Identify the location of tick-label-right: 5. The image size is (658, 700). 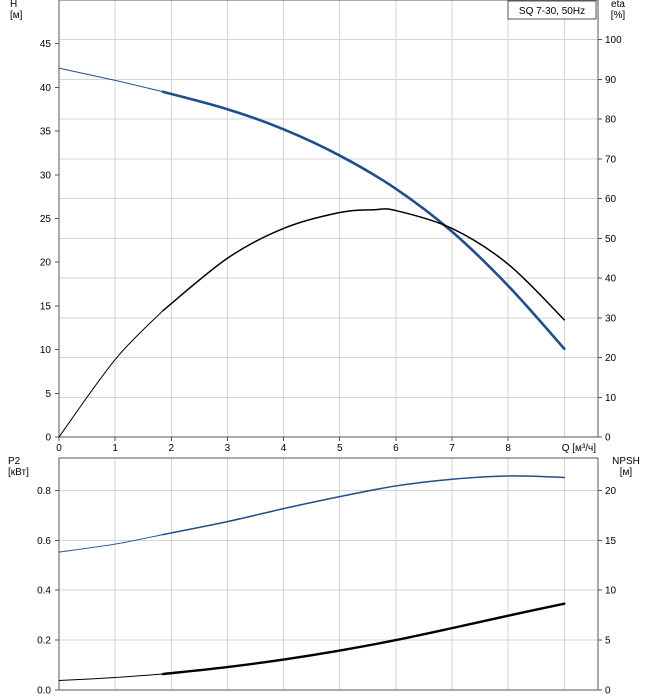
(608, 641).